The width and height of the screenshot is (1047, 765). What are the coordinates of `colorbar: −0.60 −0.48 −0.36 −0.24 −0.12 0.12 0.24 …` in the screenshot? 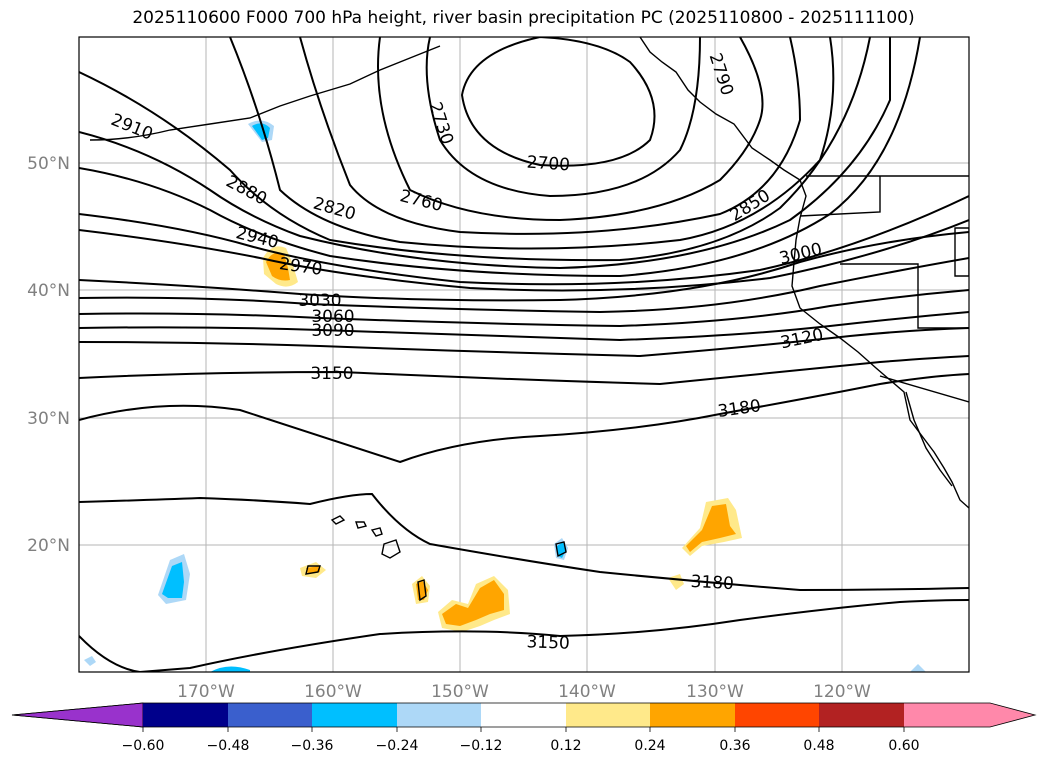 It's located at (524, 728).